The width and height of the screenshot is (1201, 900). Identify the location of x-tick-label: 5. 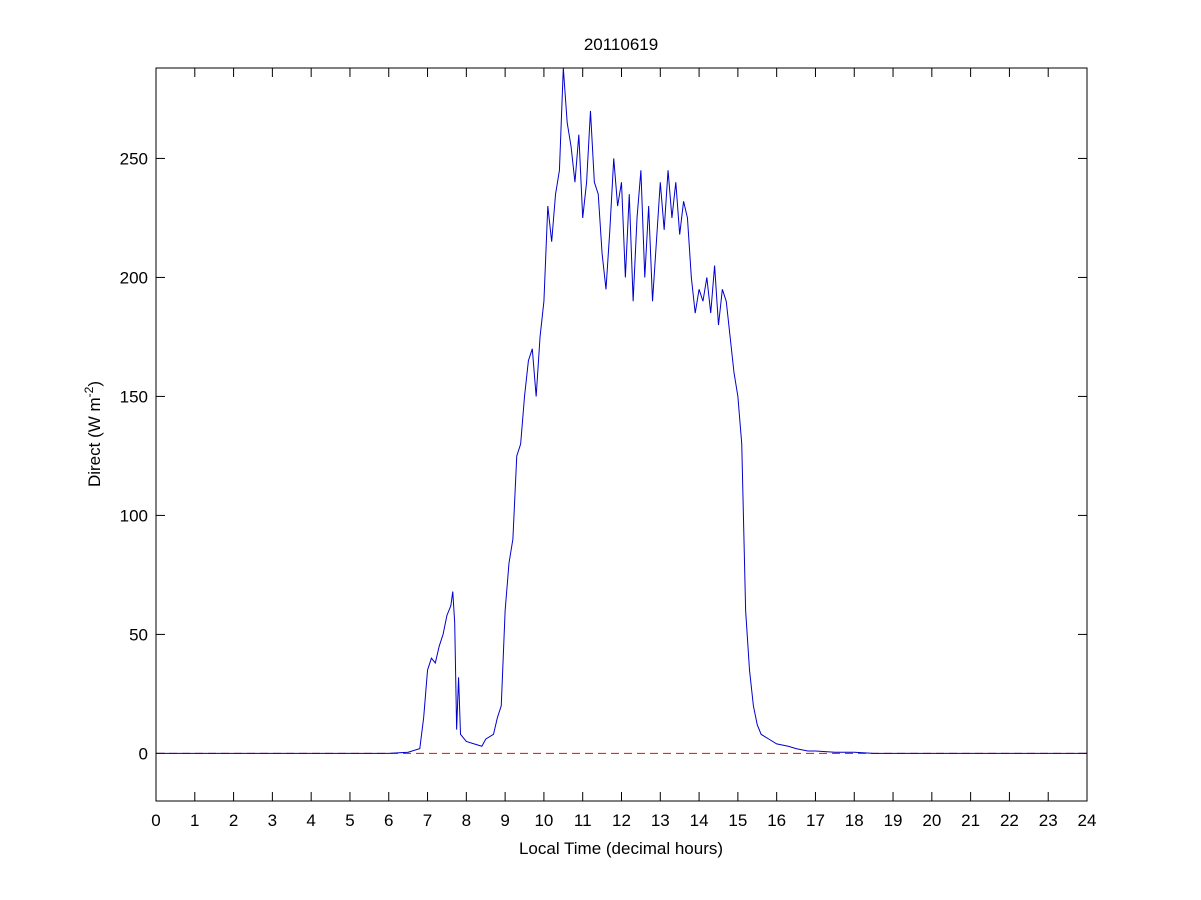
(349, 820).